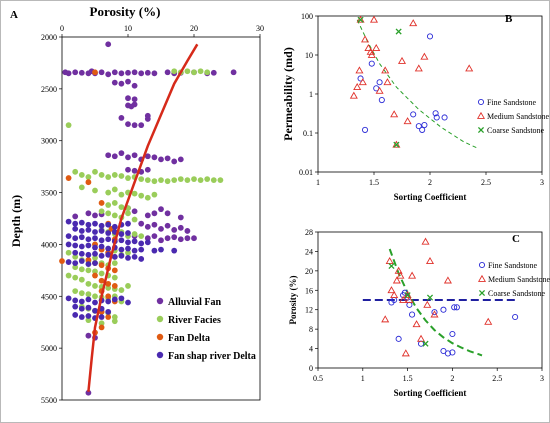 The image size is (550, 423). What do you see at coordinates (318, 378) in the screenshot?
I see `panel-c-x-tick-label: 0.5` at bounding box center [318, 378].